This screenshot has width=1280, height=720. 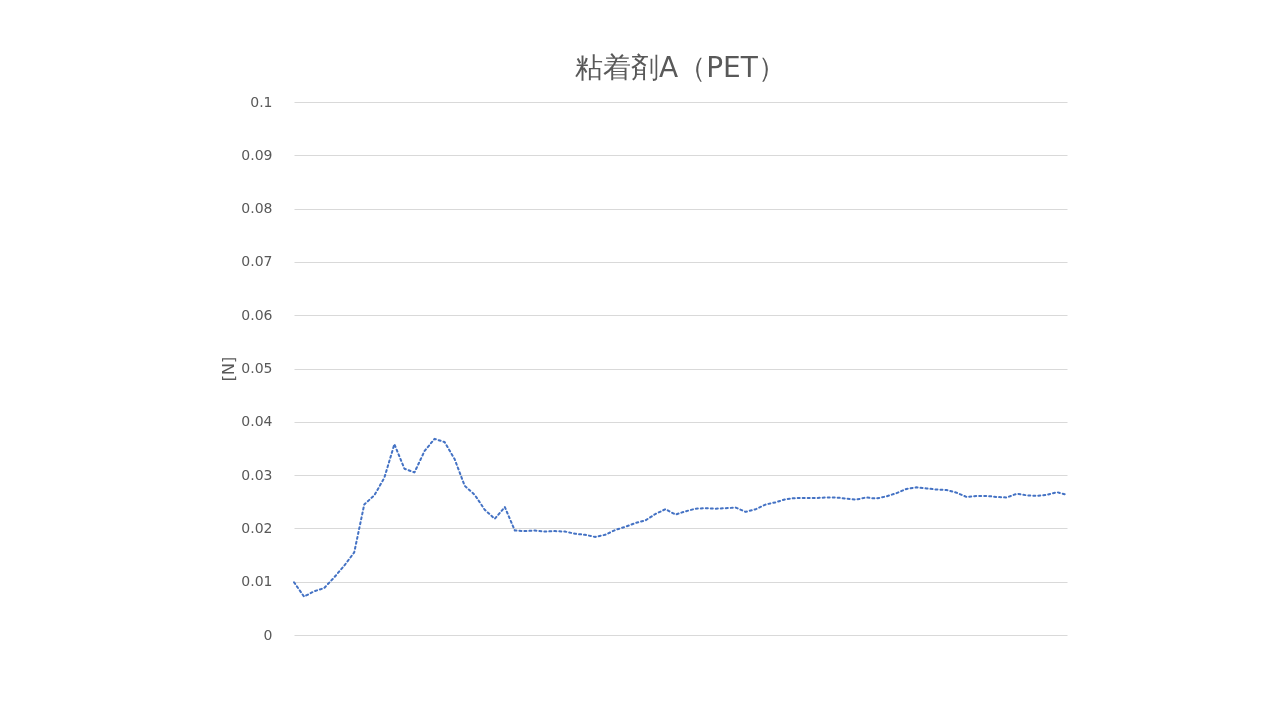 I want to click on chart-title: 粘着剤A（PET）, so click(x=680, y=67).